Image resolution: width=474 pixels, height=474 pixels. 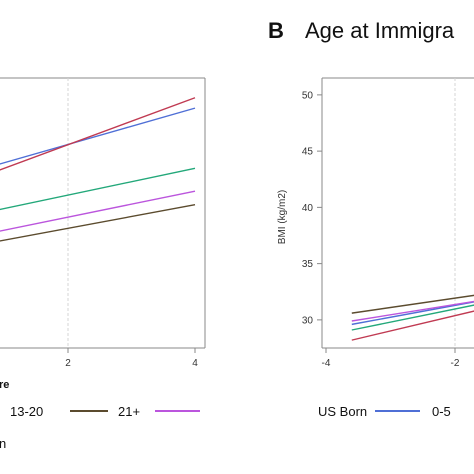 I want to click on panel-b-series-group, so click(x=412, y=317).